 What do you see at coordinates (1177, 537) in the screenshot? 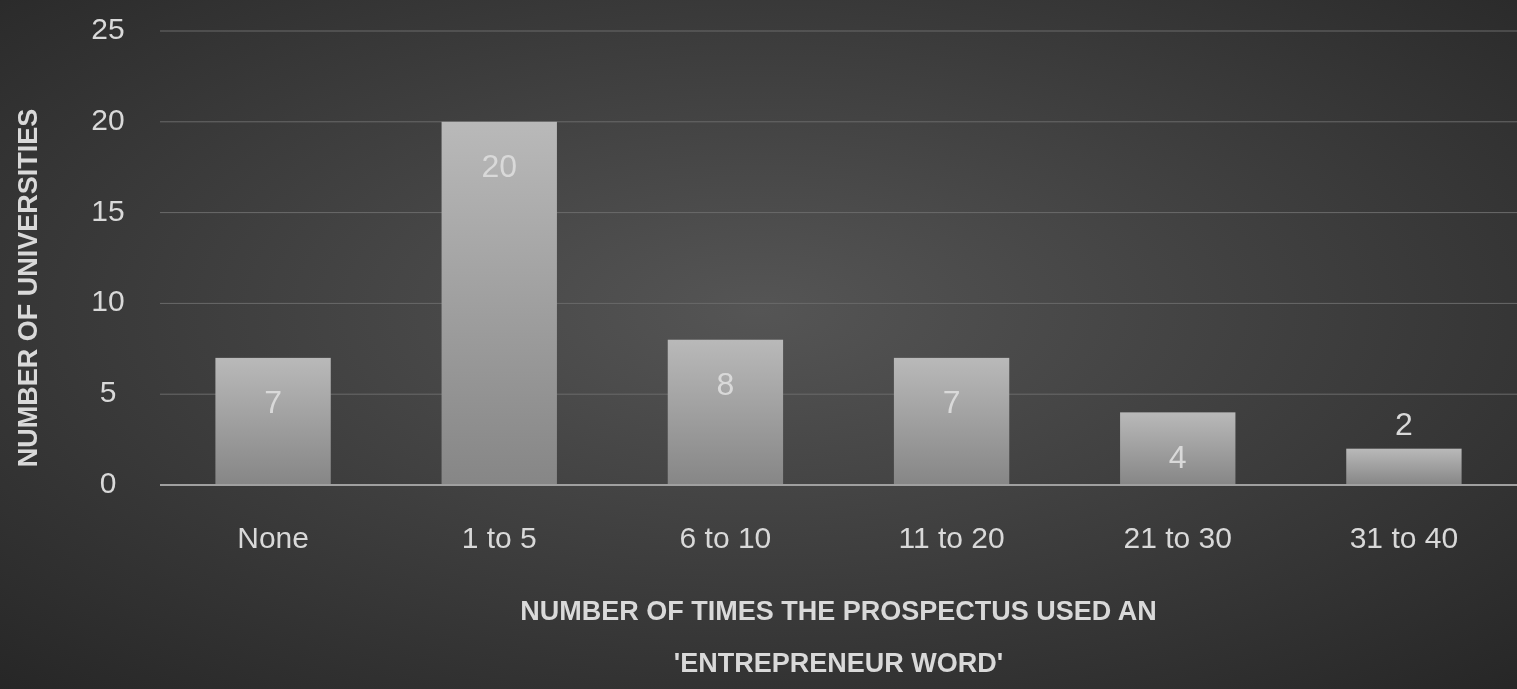
I see `x-tick-label: 21 to 30` at bounding box center [1177, 537].